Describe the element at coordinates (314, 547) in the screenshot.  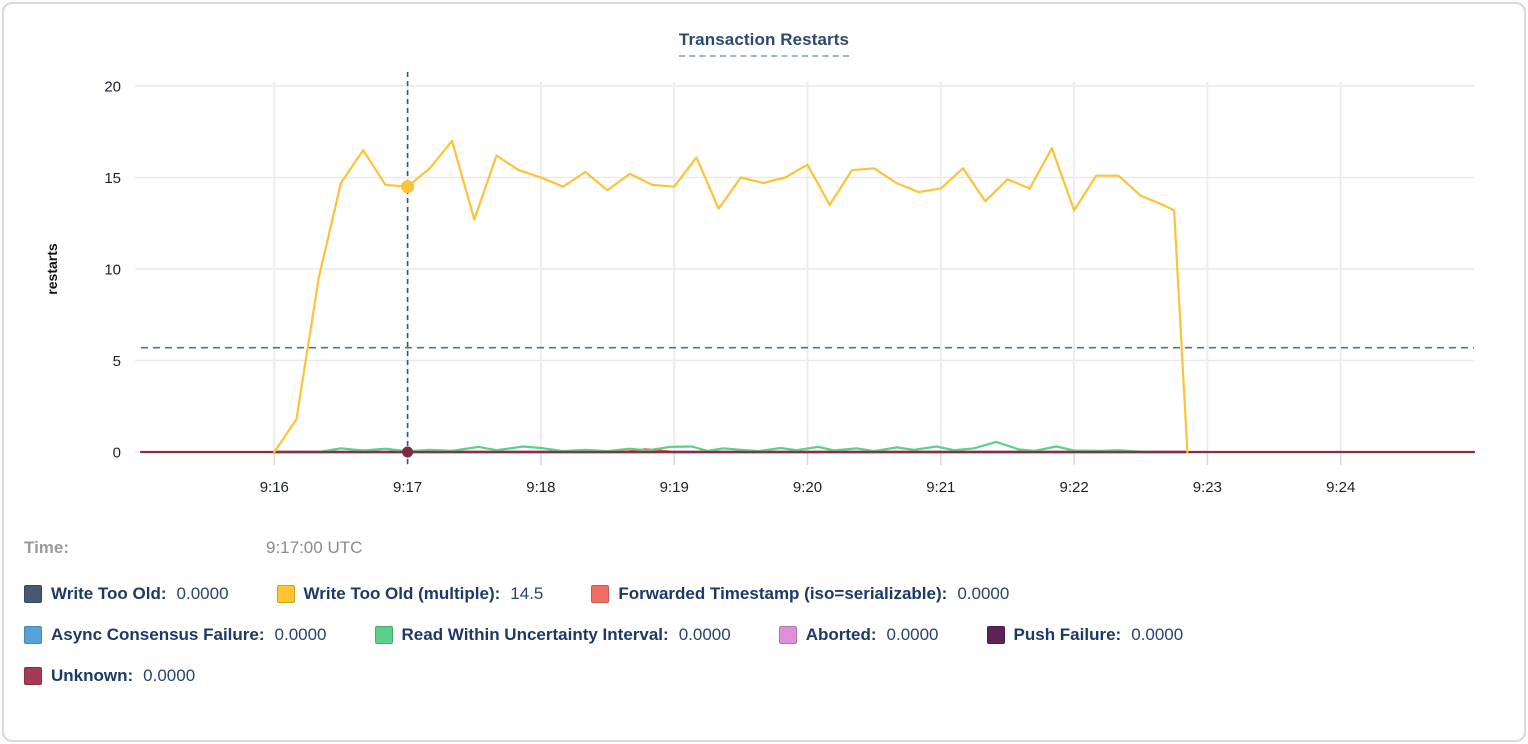
I see `time-value: 9:17:00 UTC` at that location.